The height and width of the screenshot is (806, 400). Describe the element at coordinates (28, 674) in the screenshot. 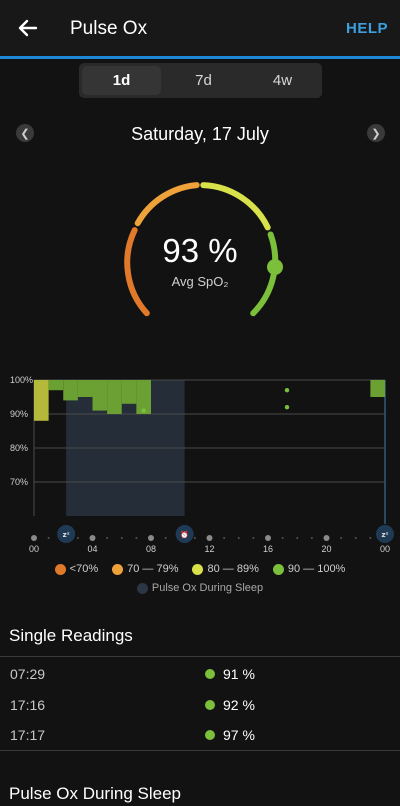

I see `reading-time: 07:29` at that location.